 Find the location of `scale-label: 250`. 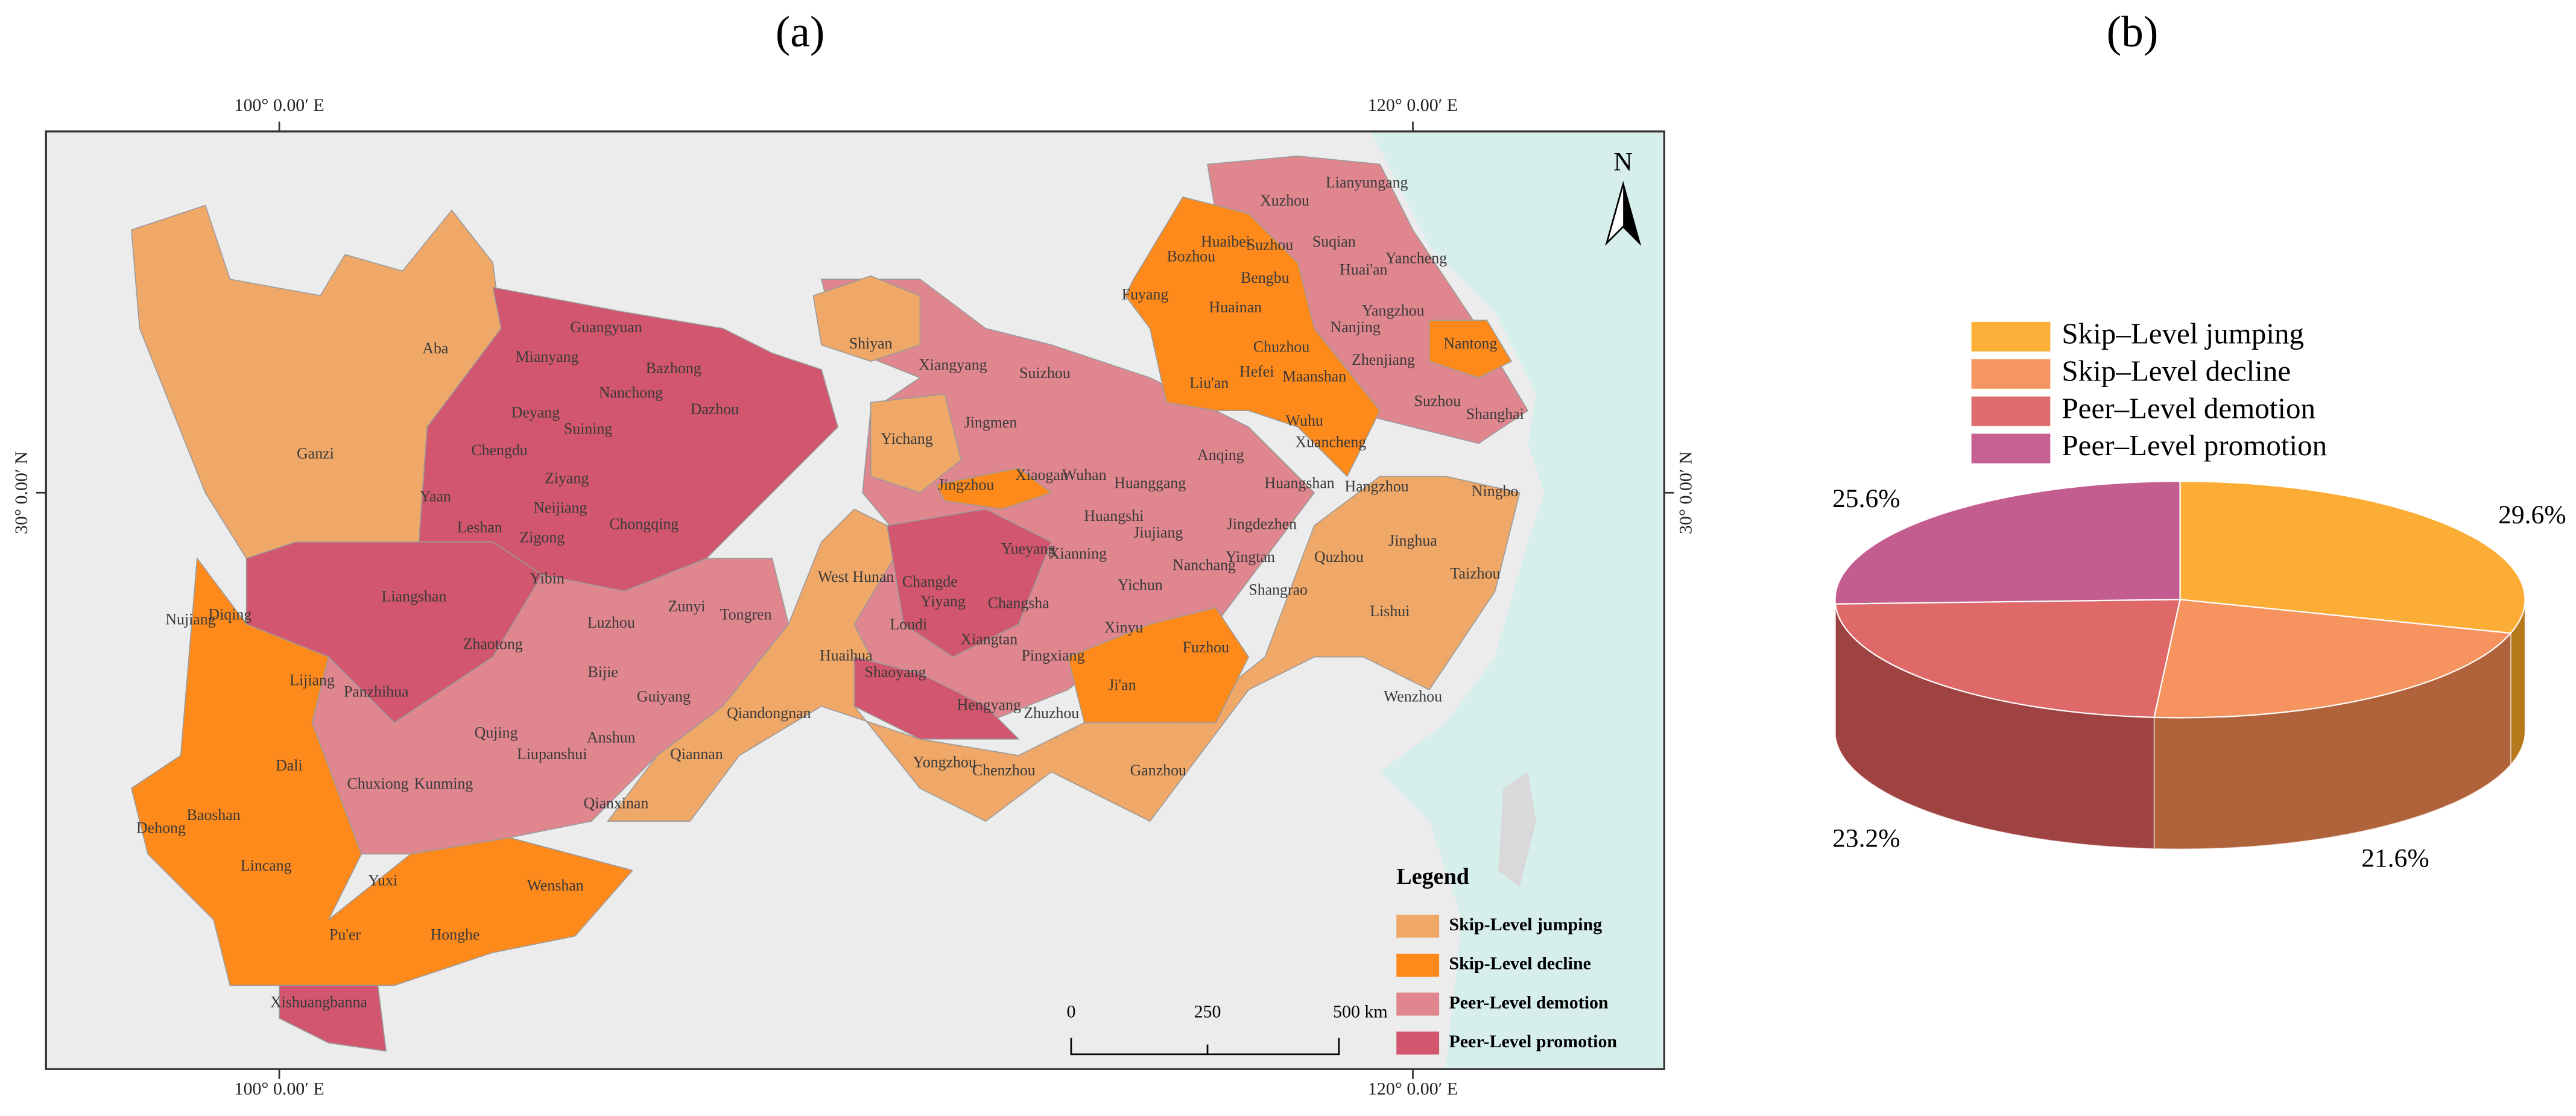

scale-label: 250 is located at coordinates (1207, 1012).